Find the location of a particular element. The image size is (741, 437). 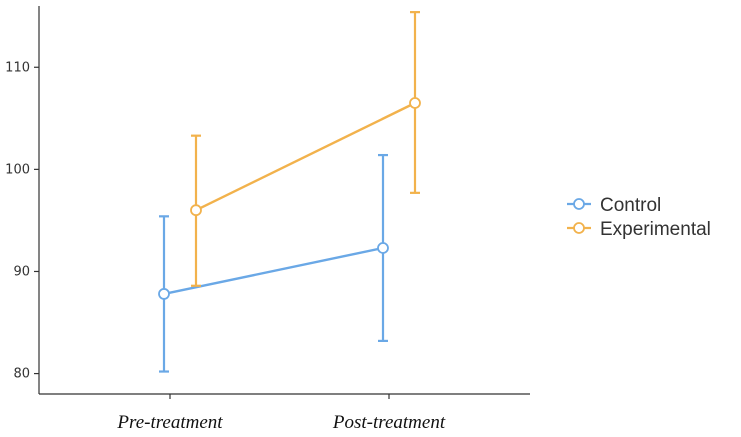

y-tick-label: 110 is located at coordinates (17, 67).